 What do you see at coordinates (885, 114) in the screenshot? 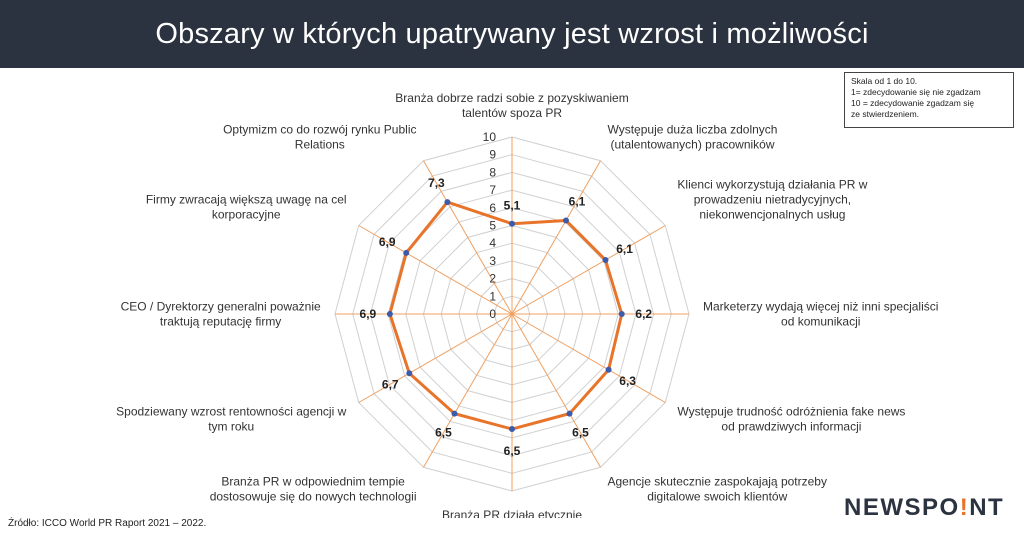
I see `scale-note-line: ze stwierdzeniem.` at bounding box center [885, 114].